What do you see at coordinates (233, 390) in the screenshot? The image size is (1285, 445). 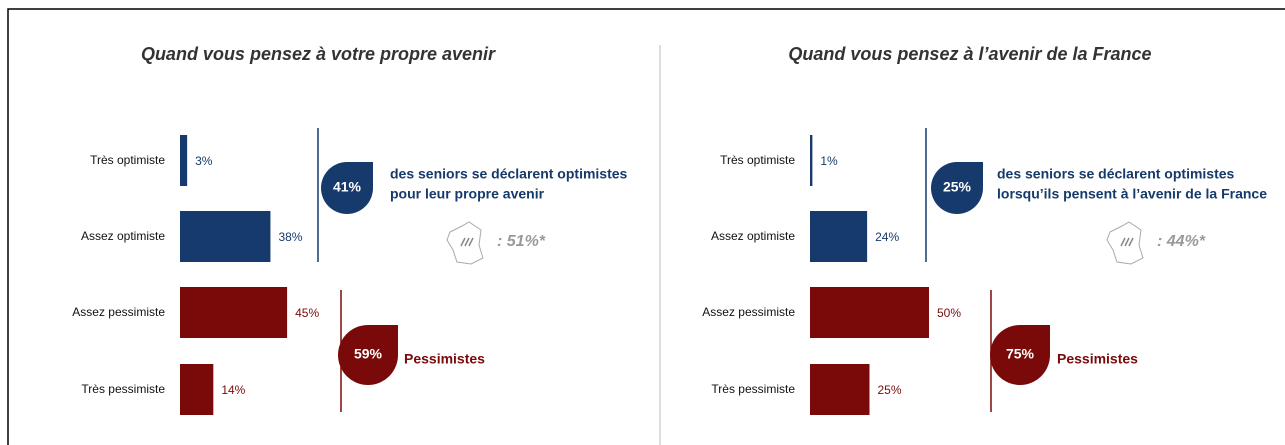 I see `value-label: 14%` at bounding box center [233, 390].